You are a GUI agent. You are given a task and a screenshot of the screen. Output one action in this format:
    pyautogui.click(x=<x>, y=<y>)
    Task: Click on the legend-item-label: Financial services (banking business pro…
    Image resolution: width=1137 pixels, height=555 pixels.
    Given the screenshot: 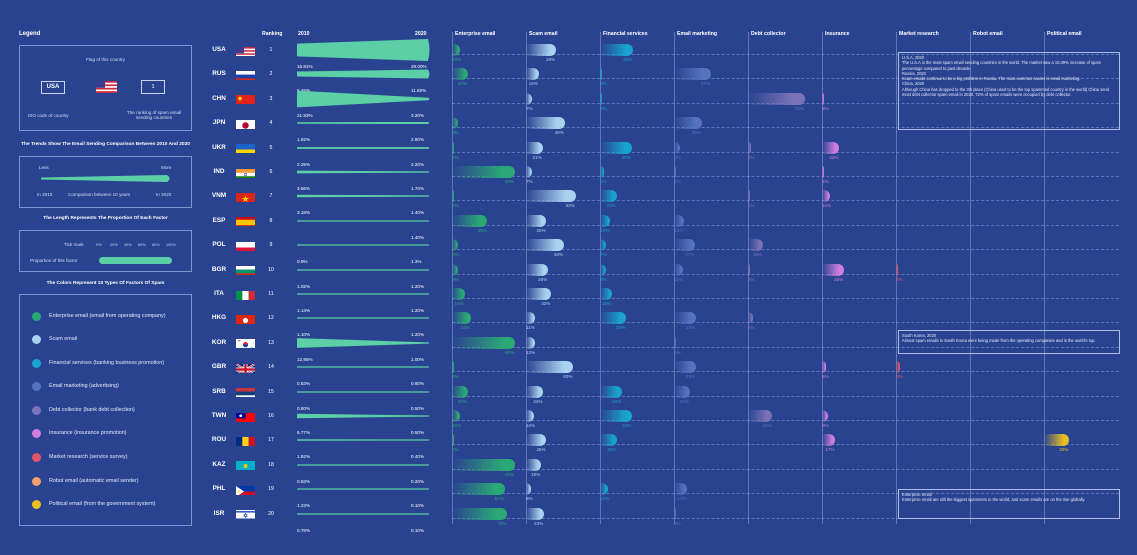 What is the action you would take?
    pyautogui.click(x=107, y=363)
    